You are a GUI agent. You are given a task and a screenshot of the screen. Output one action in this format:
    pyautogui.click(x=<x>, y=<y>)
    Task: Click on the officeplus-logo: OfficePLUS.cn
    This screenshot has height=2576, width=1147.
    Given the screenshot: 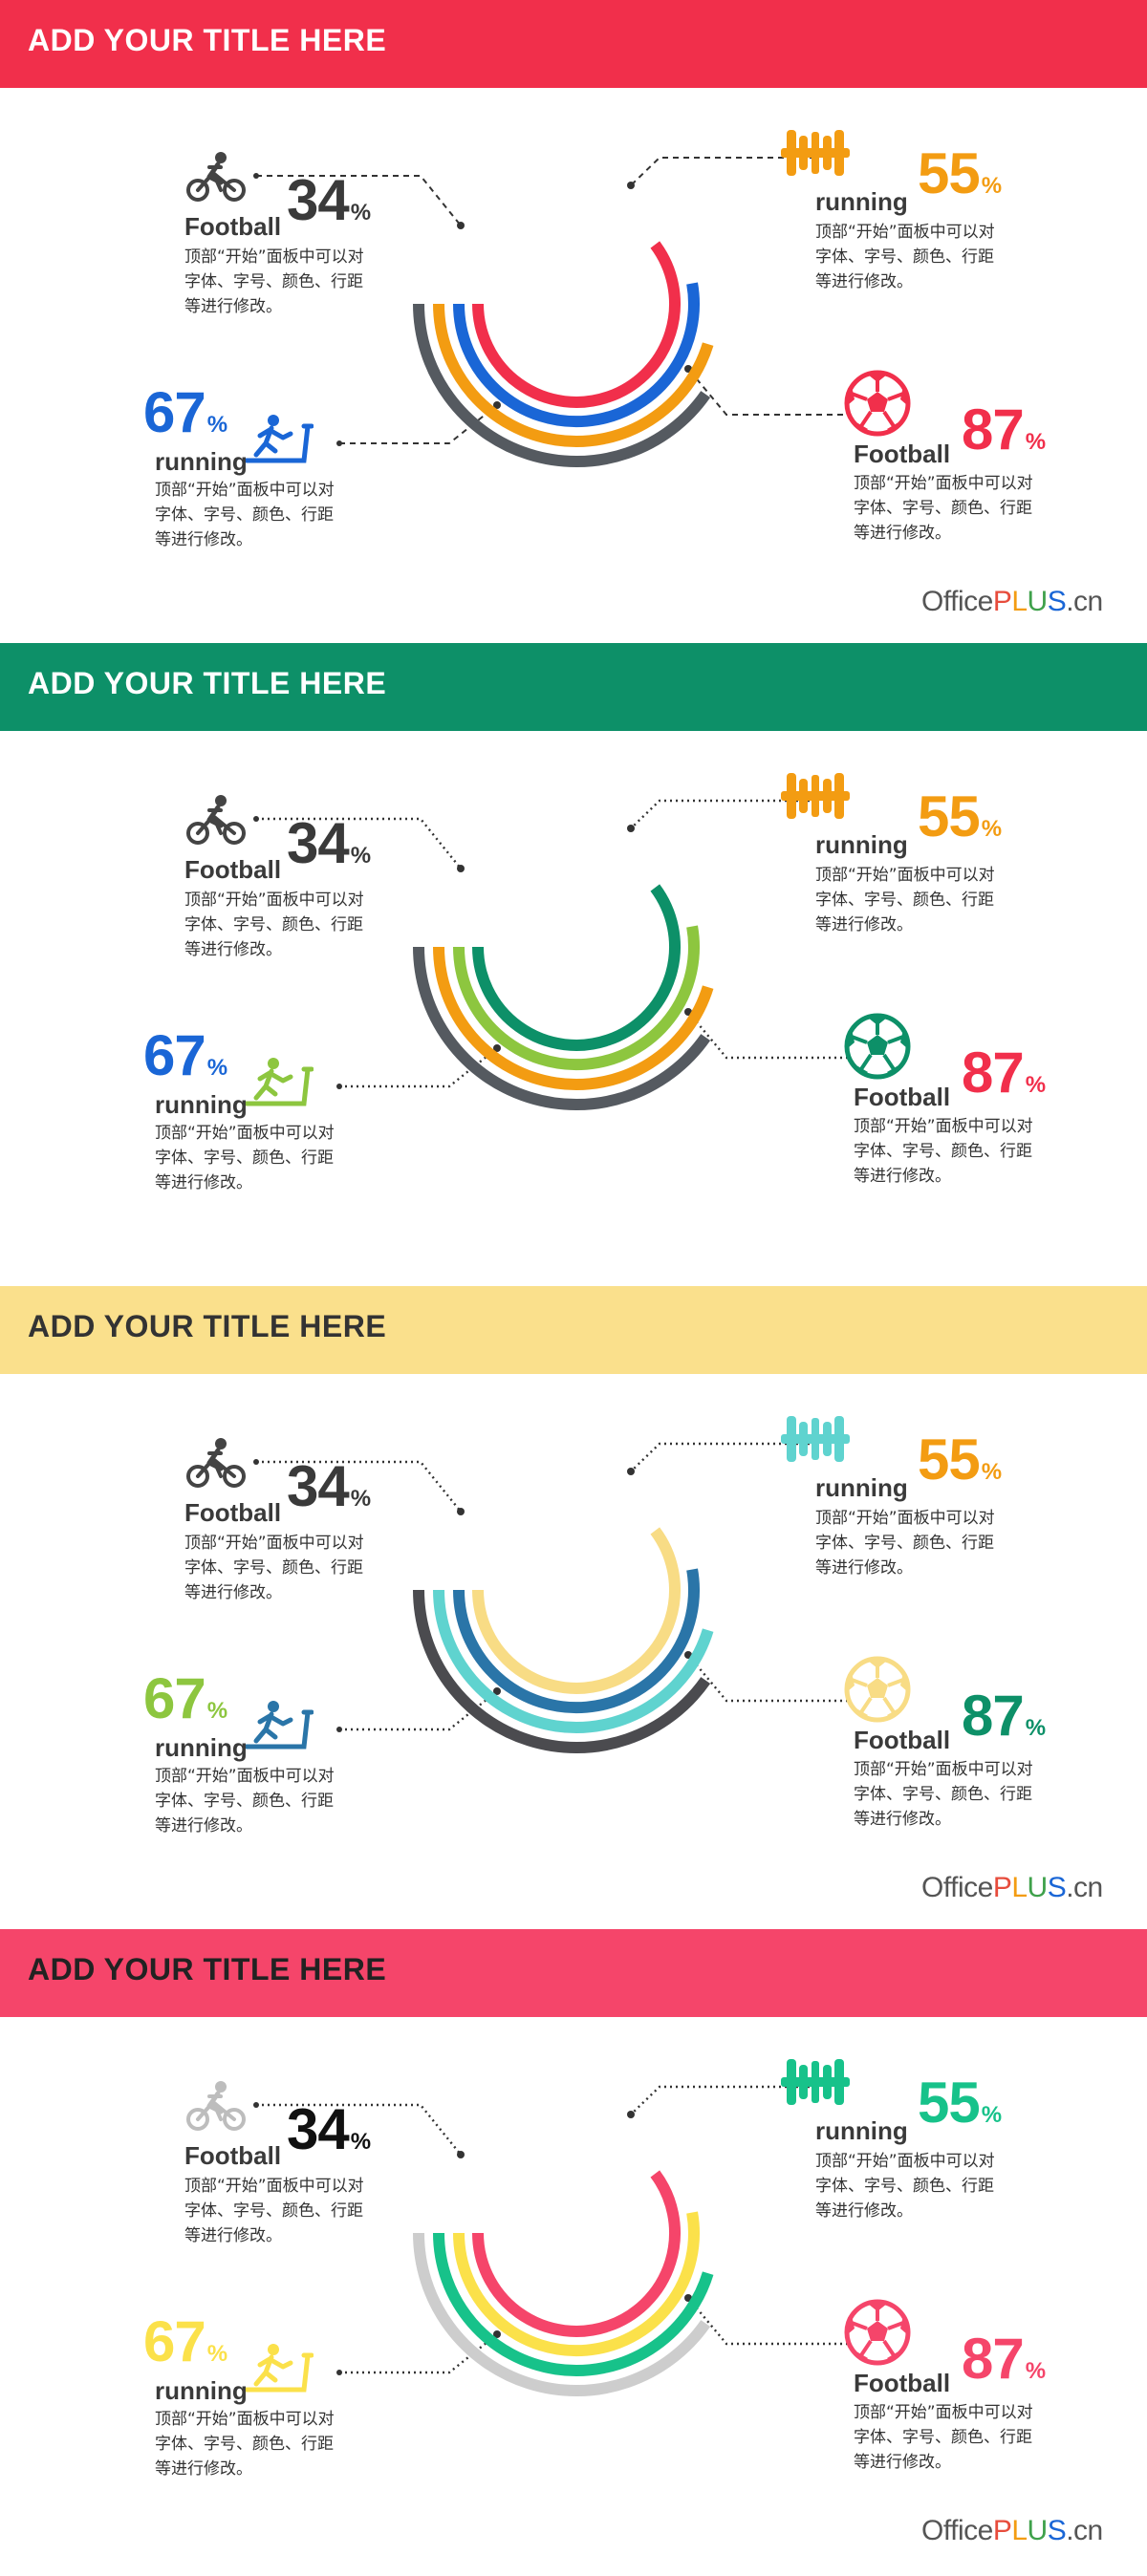 What is the action you would take?
    pyautogui.click(x=1012, y=602)
    